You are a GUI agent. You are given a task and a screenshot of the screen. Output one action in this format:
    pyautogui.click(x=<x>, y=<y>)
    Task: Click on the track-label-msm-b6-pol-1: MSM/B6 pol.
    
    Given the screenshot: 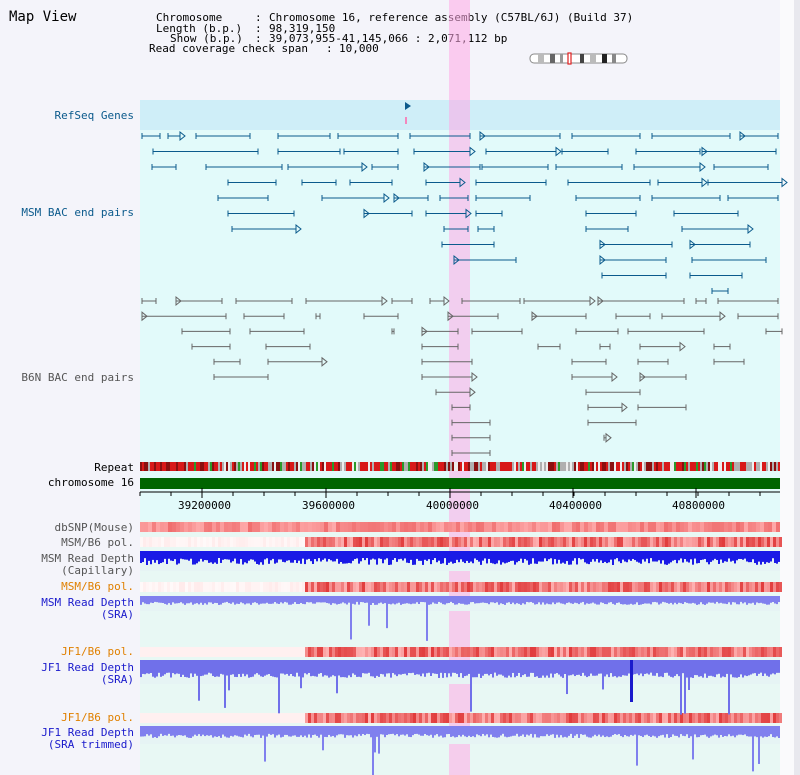 What is the action you would take?
    pyautogui.click(x=97, y=542)
    